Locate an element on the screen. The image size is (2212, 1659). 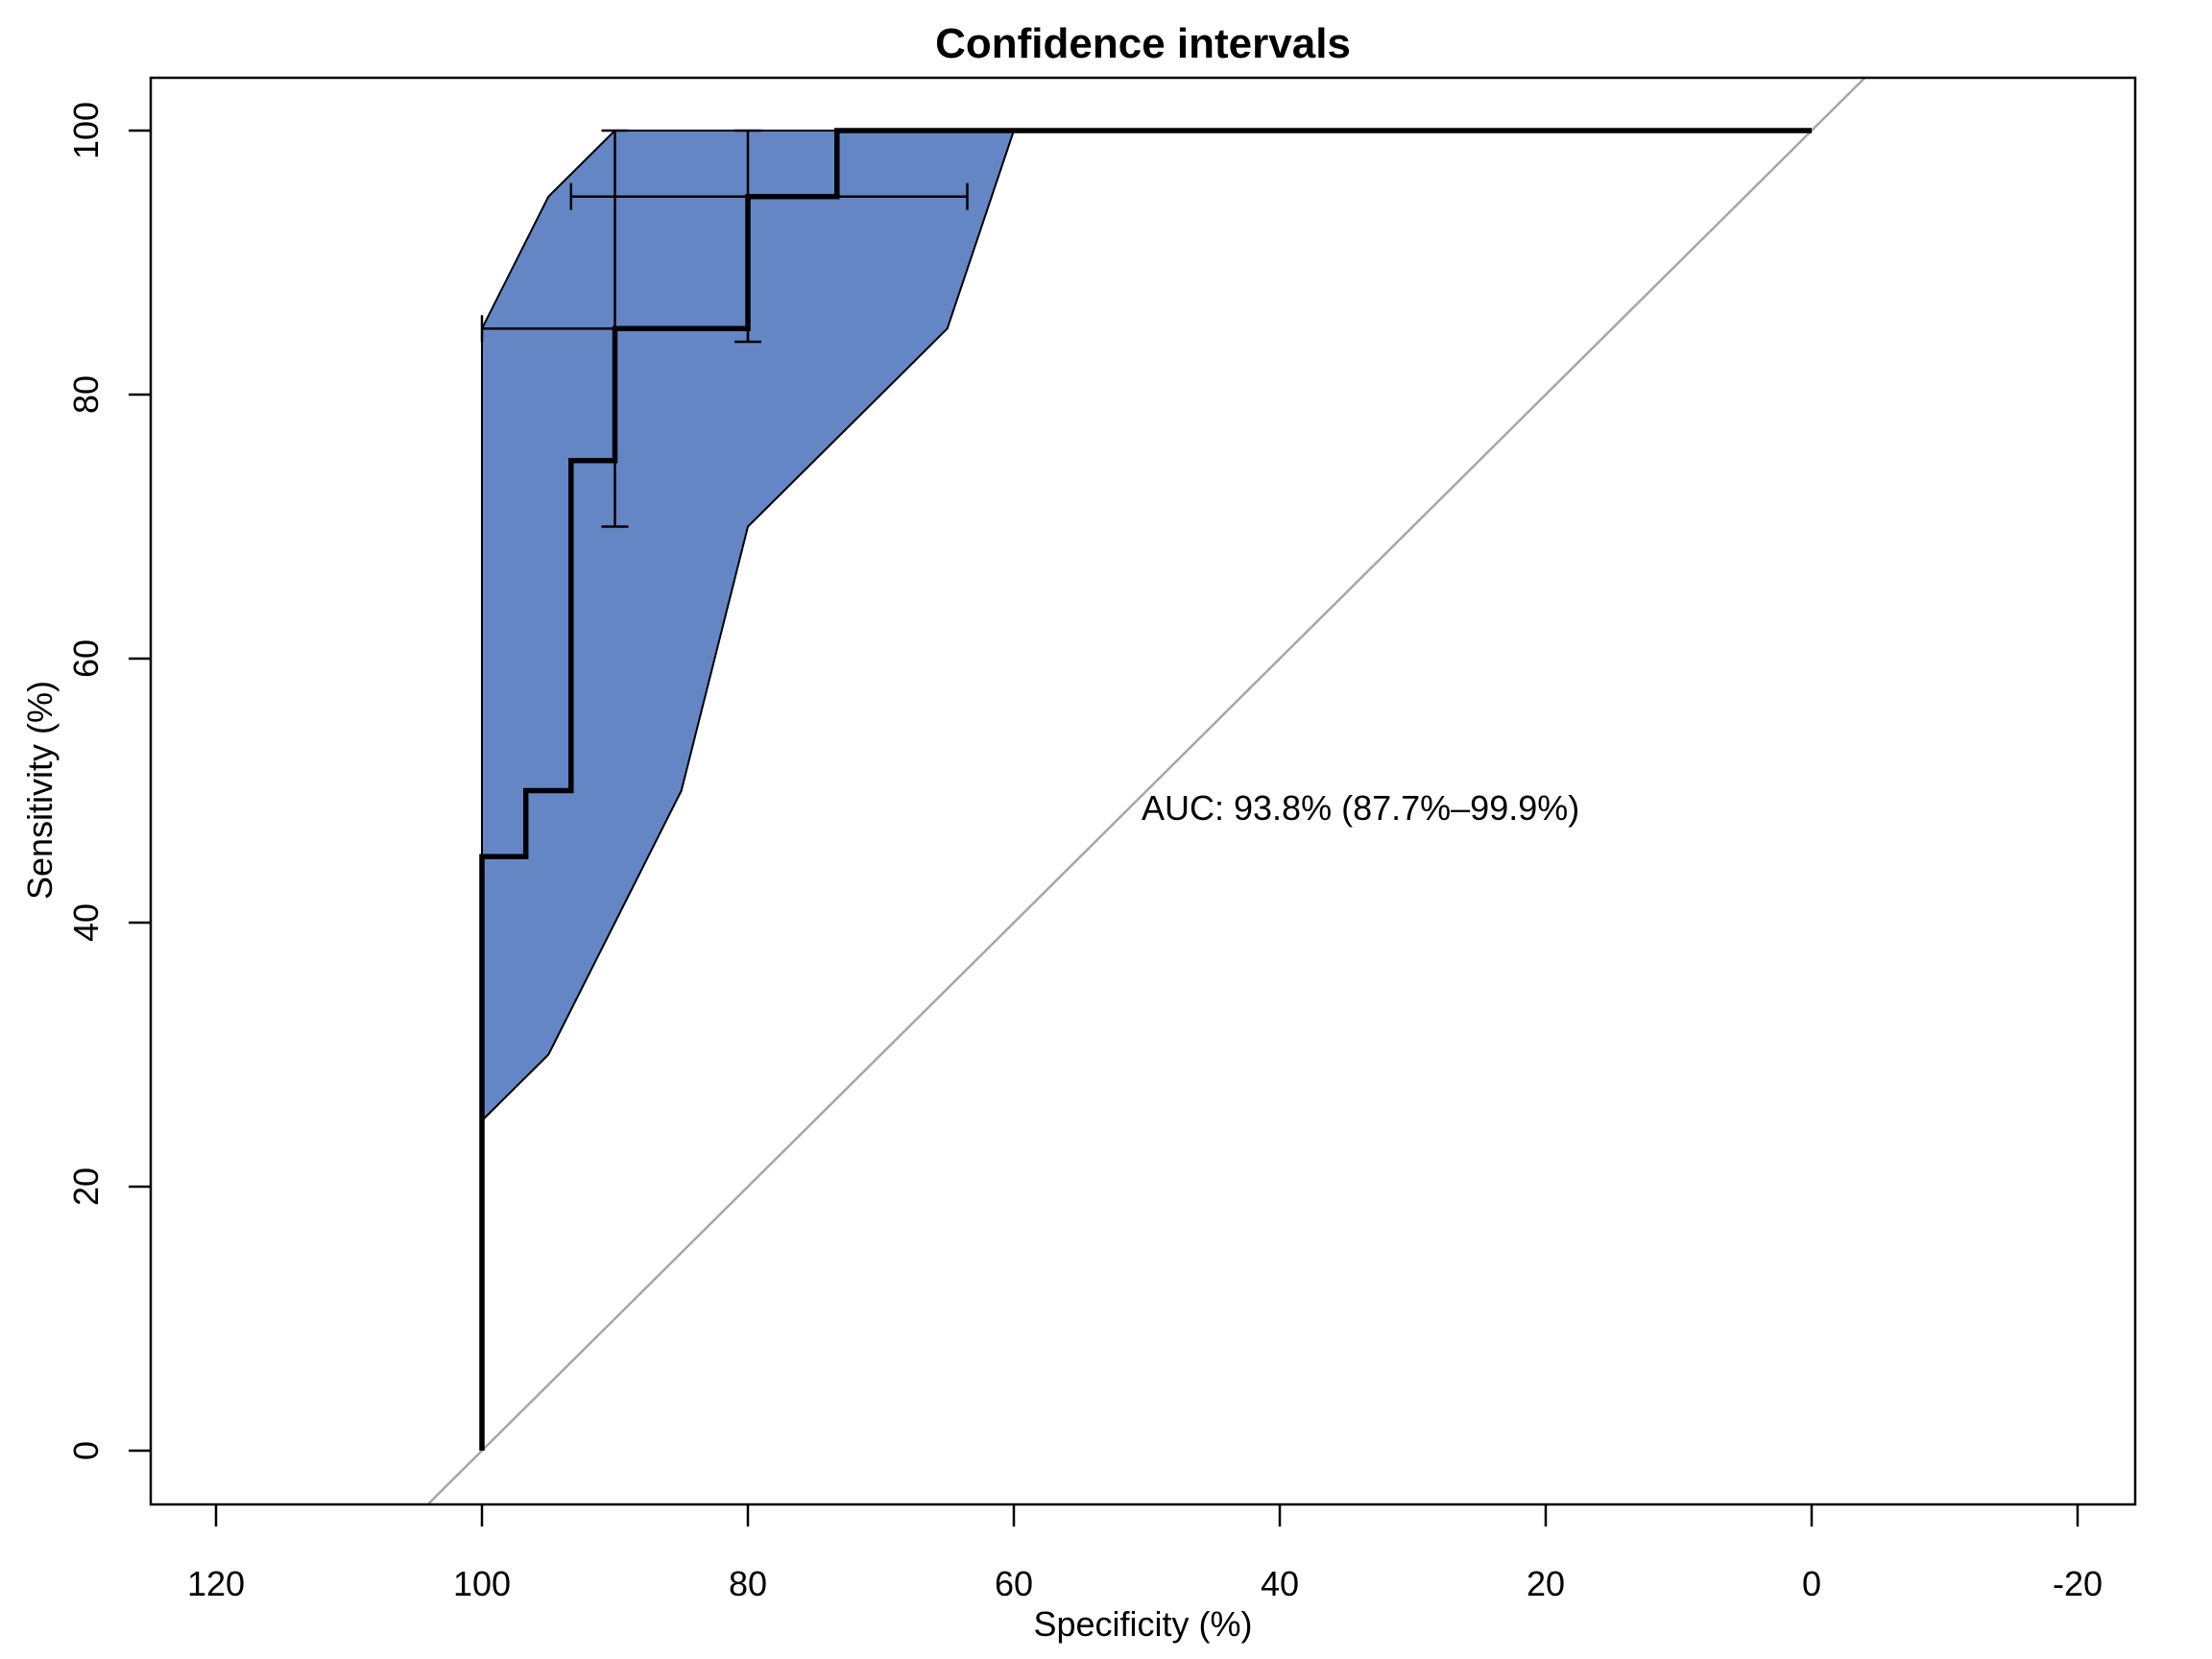
x-tick-label: 40 is located at coordinates (1280, 1583).